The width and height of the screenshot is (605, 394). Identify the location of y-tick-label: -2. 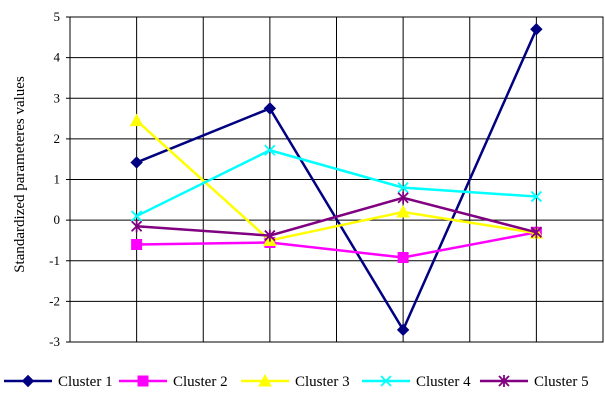
(54, 300).